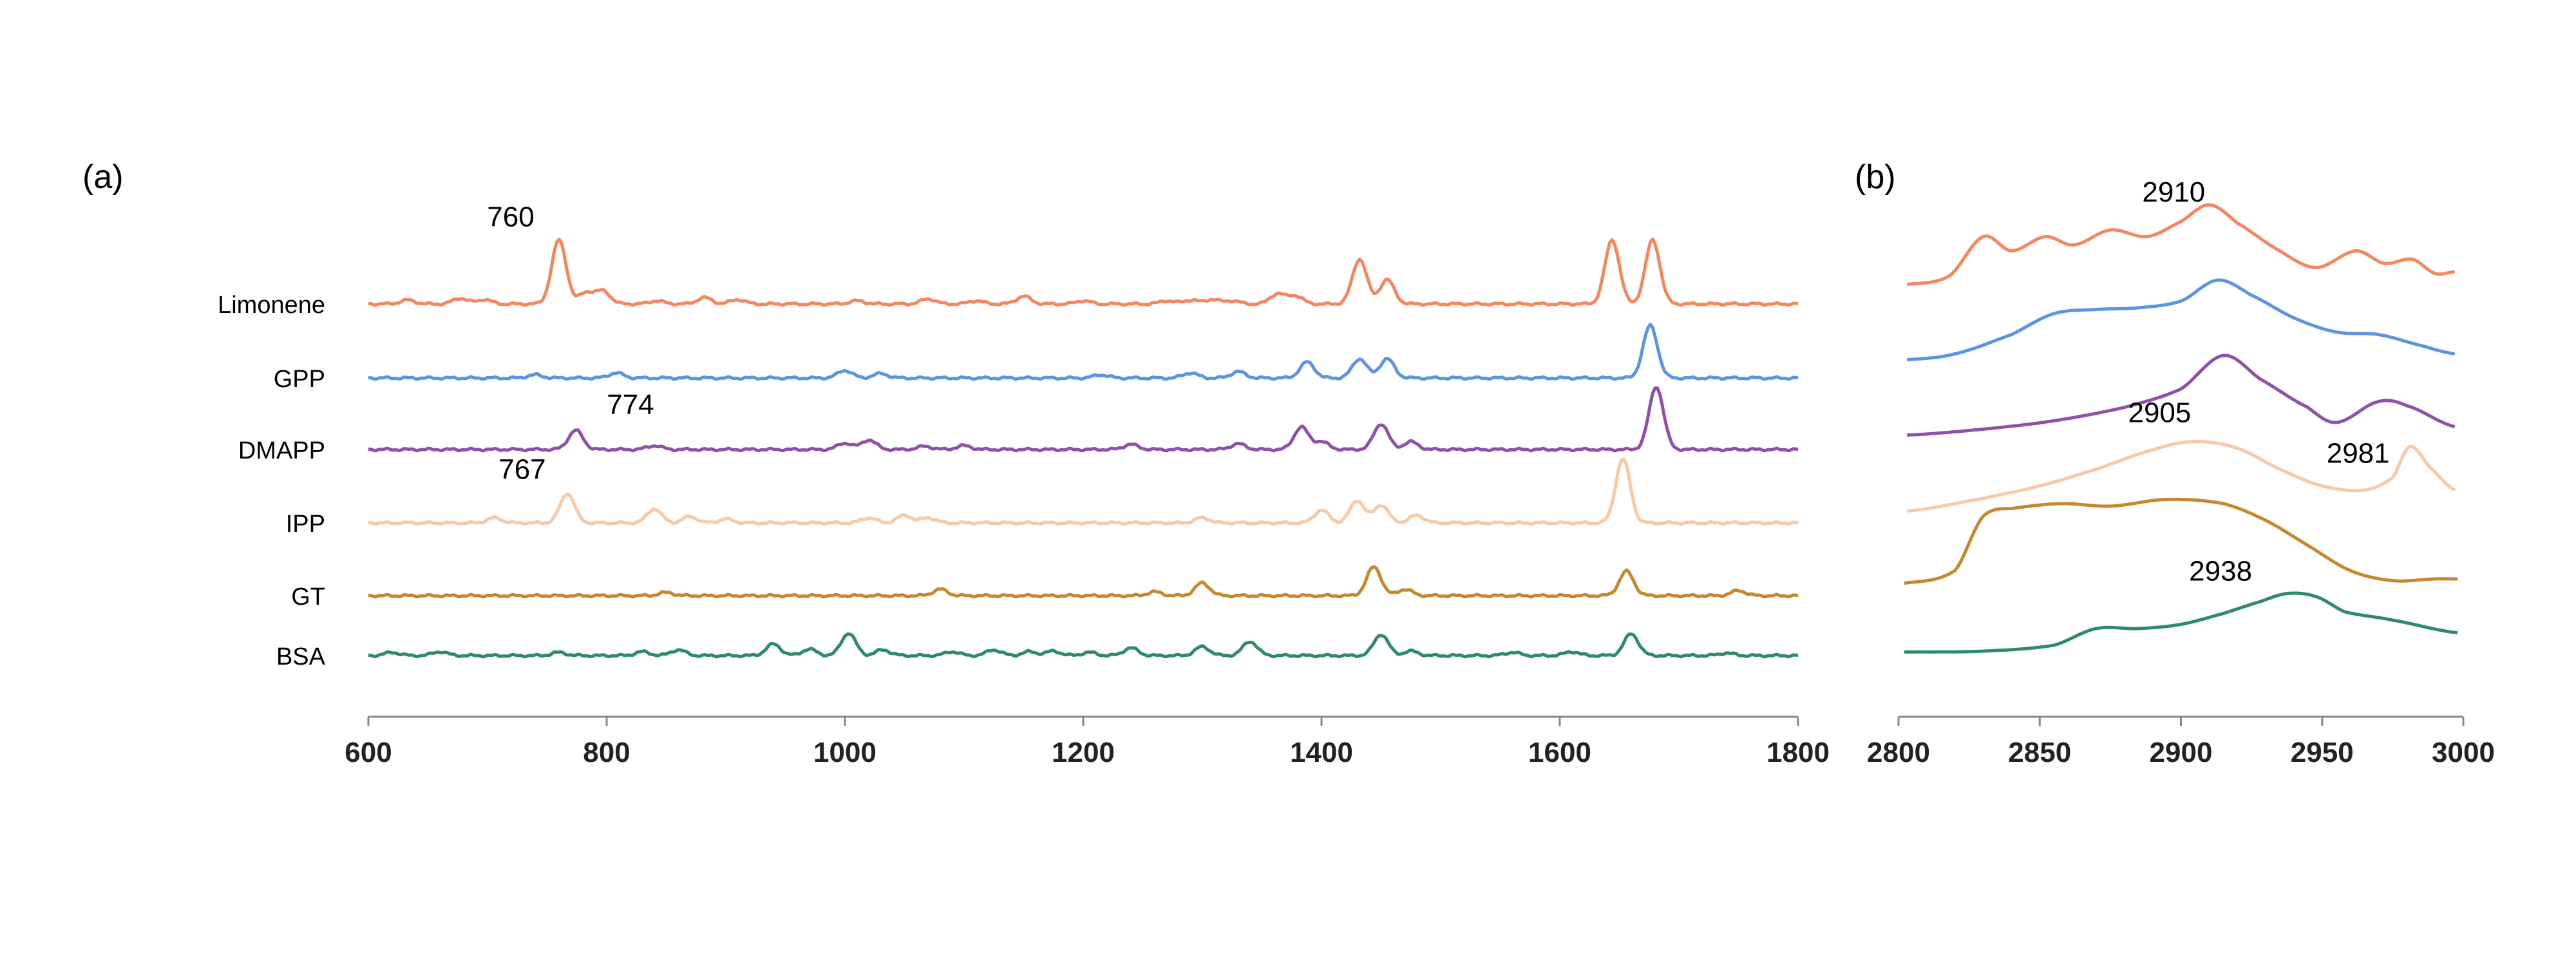  Describe the element at coordinates (103, 177) in the screenshot. I see `panel-a-label: (a)` at that location.